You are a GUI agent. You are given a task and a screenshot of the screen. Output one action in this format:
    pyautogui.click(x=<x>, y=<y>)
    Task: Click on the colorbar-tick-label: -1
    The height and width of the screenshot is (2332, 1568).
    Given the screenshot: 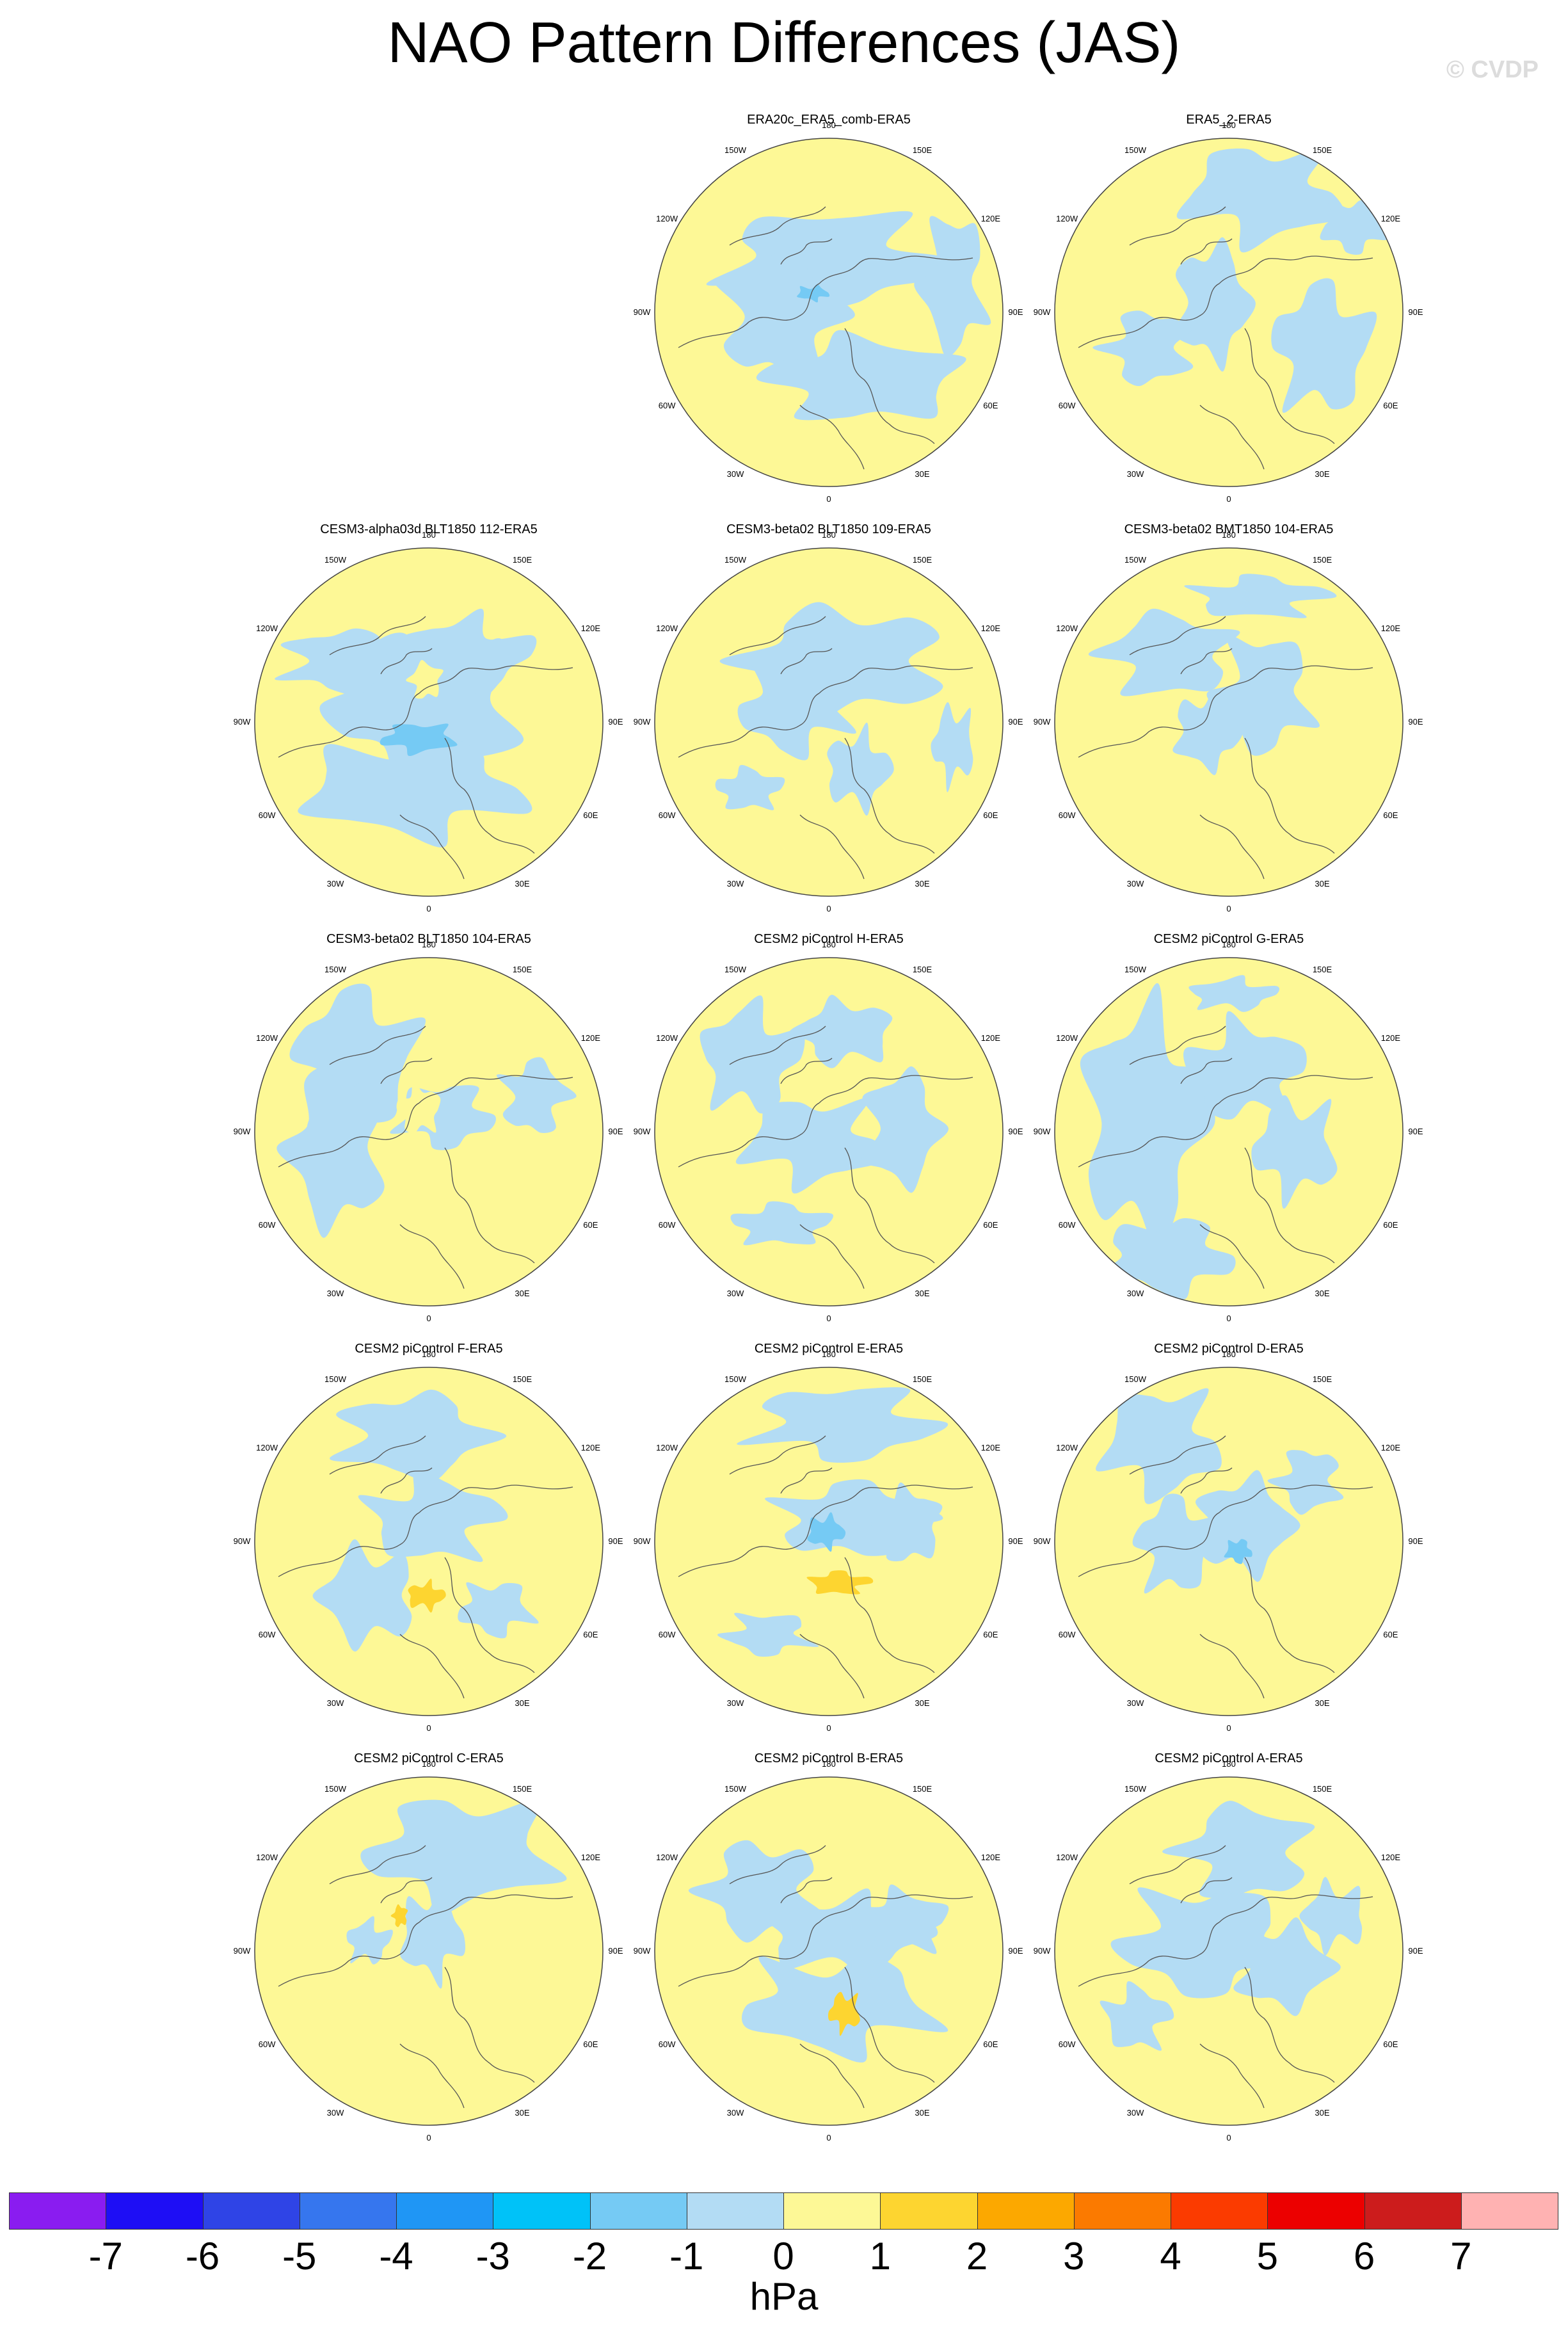 What is the action you would take?
    pyautogui.click(x=686, y=2256)
    